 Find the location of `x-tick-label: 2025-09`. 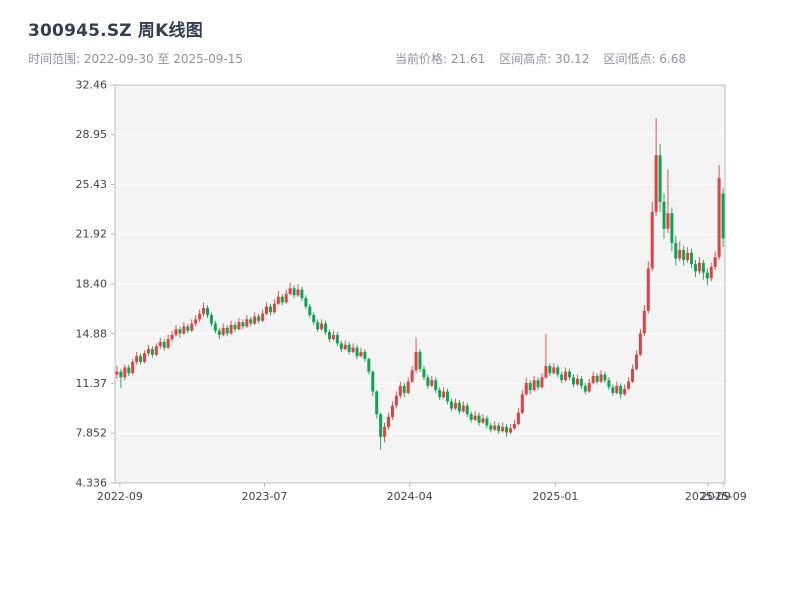

x-tick-label: 2025-09 is located at coordinates (708, 496).